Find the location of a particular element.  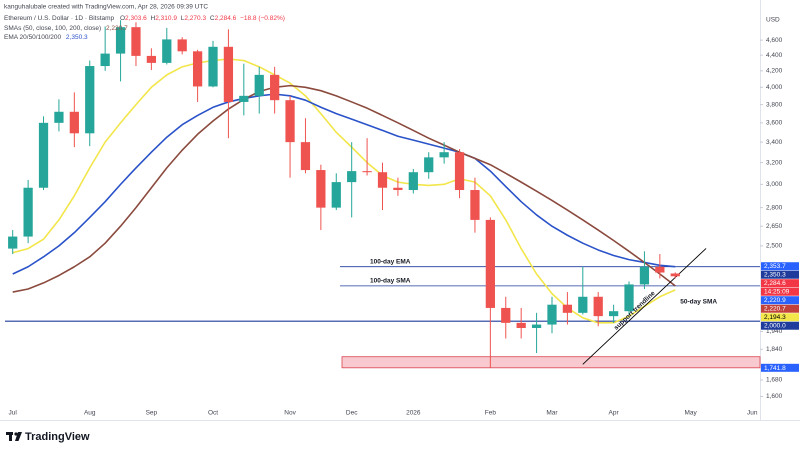

indicator-line: EMA 20/50/100/200 2,350.3 is located at coordinates (46, 37).